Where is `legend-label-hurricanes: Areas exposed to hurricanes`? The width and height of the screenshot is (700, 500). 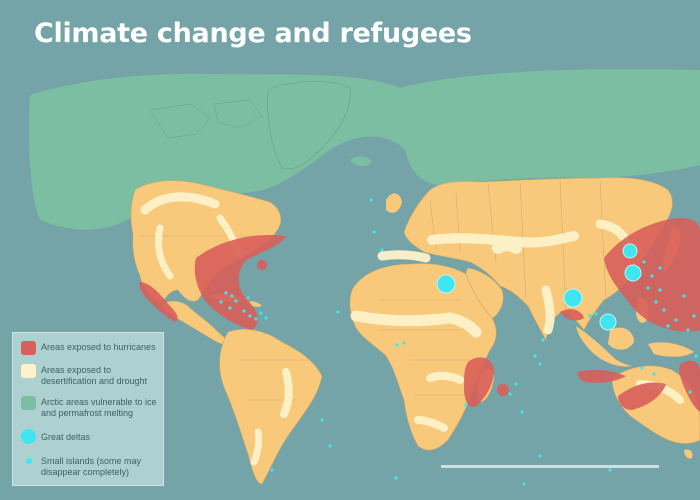 legend-label-hurricanes: Areas exposed to hurricanes is located at coordinates (98, 347).